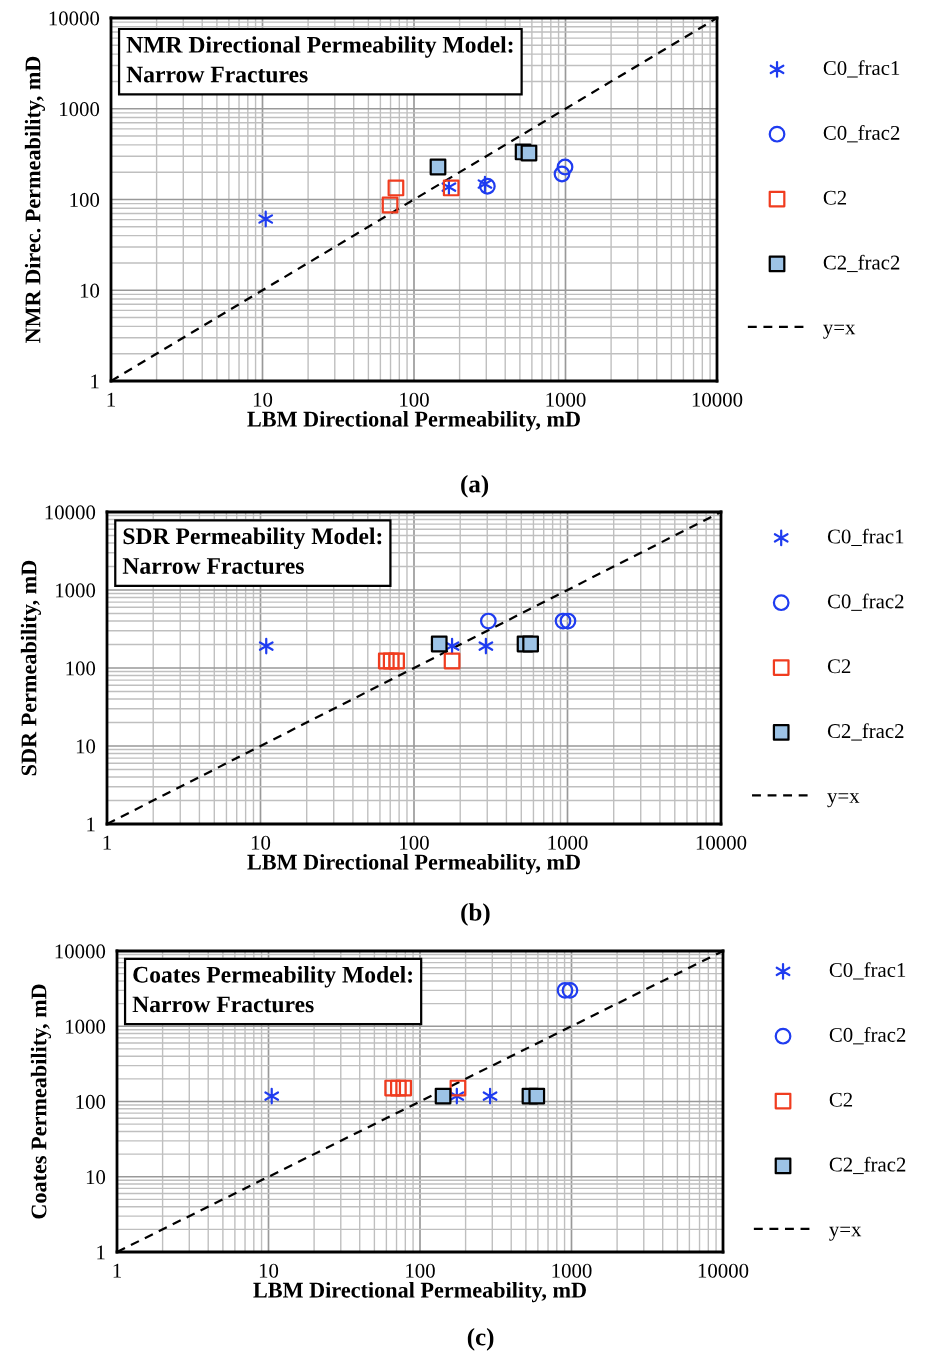 Image resolution: width=927 pixels, height=1366 pixels. I want to click on text: SDR Permeability Model: Narrow Fractures, so click(252, 550).